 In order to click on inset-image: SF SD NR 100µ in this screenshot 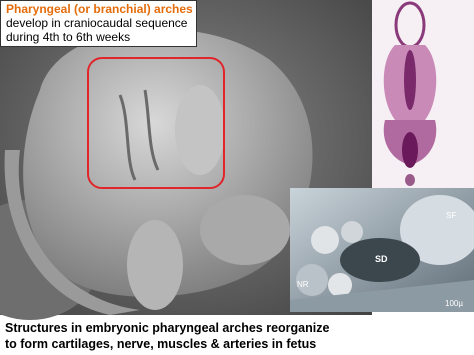, I will do `click(382, 250)`.